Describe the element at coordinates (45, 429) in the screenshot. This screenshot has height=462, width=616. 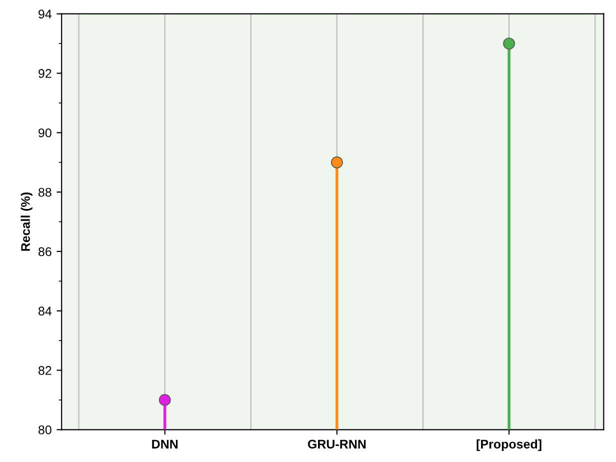
I see `y-tick-label: 80` at that location.